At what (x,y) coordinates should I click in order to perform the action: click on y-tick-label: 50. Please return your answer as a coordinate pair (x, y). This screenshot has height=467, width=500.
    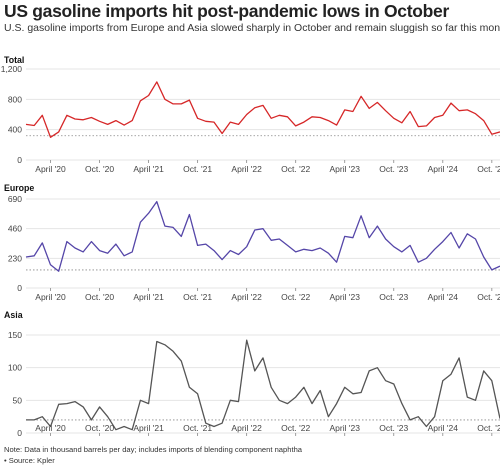
    Looking at the image, I should click on (18, 400).